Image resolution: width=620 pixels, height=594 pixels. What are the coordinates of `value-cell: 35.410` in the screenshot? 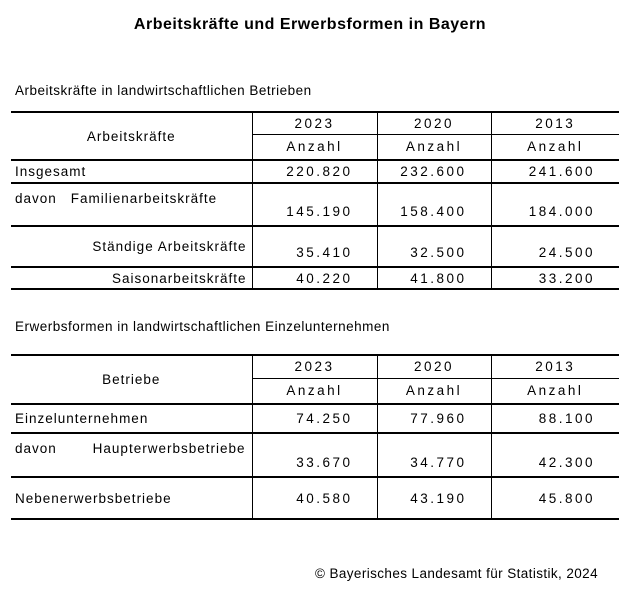 It's located at (314, 246).